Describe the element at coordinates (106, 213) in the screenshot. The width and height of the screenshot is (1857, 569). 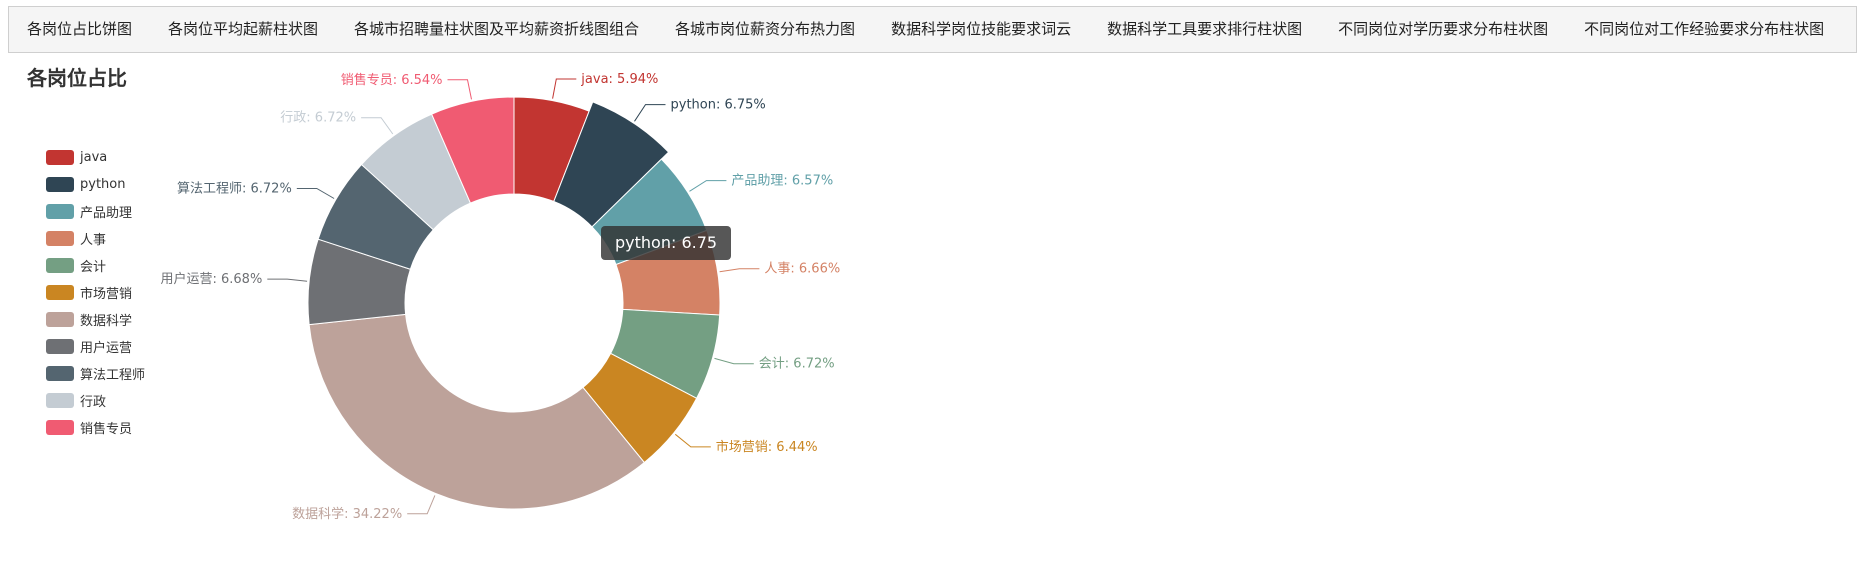
I see `legend-label: 产品助理` at that location.